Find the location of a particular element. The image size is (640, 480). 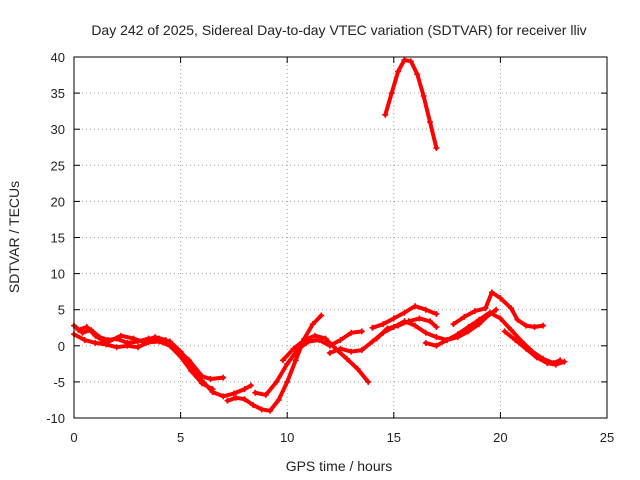

x-axis-title: GPS time / hours is located at coordinates (339, 466).